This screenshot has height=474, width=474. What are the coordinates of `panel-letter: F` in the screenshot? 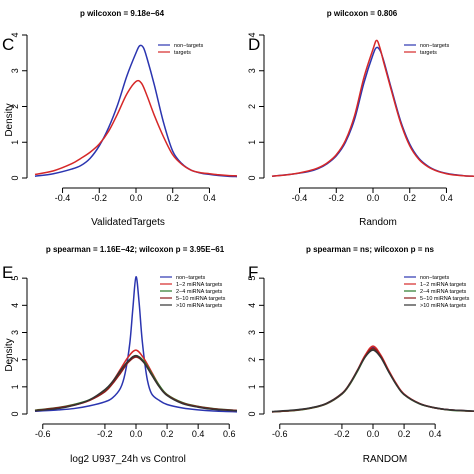 It's located at (253, 272).